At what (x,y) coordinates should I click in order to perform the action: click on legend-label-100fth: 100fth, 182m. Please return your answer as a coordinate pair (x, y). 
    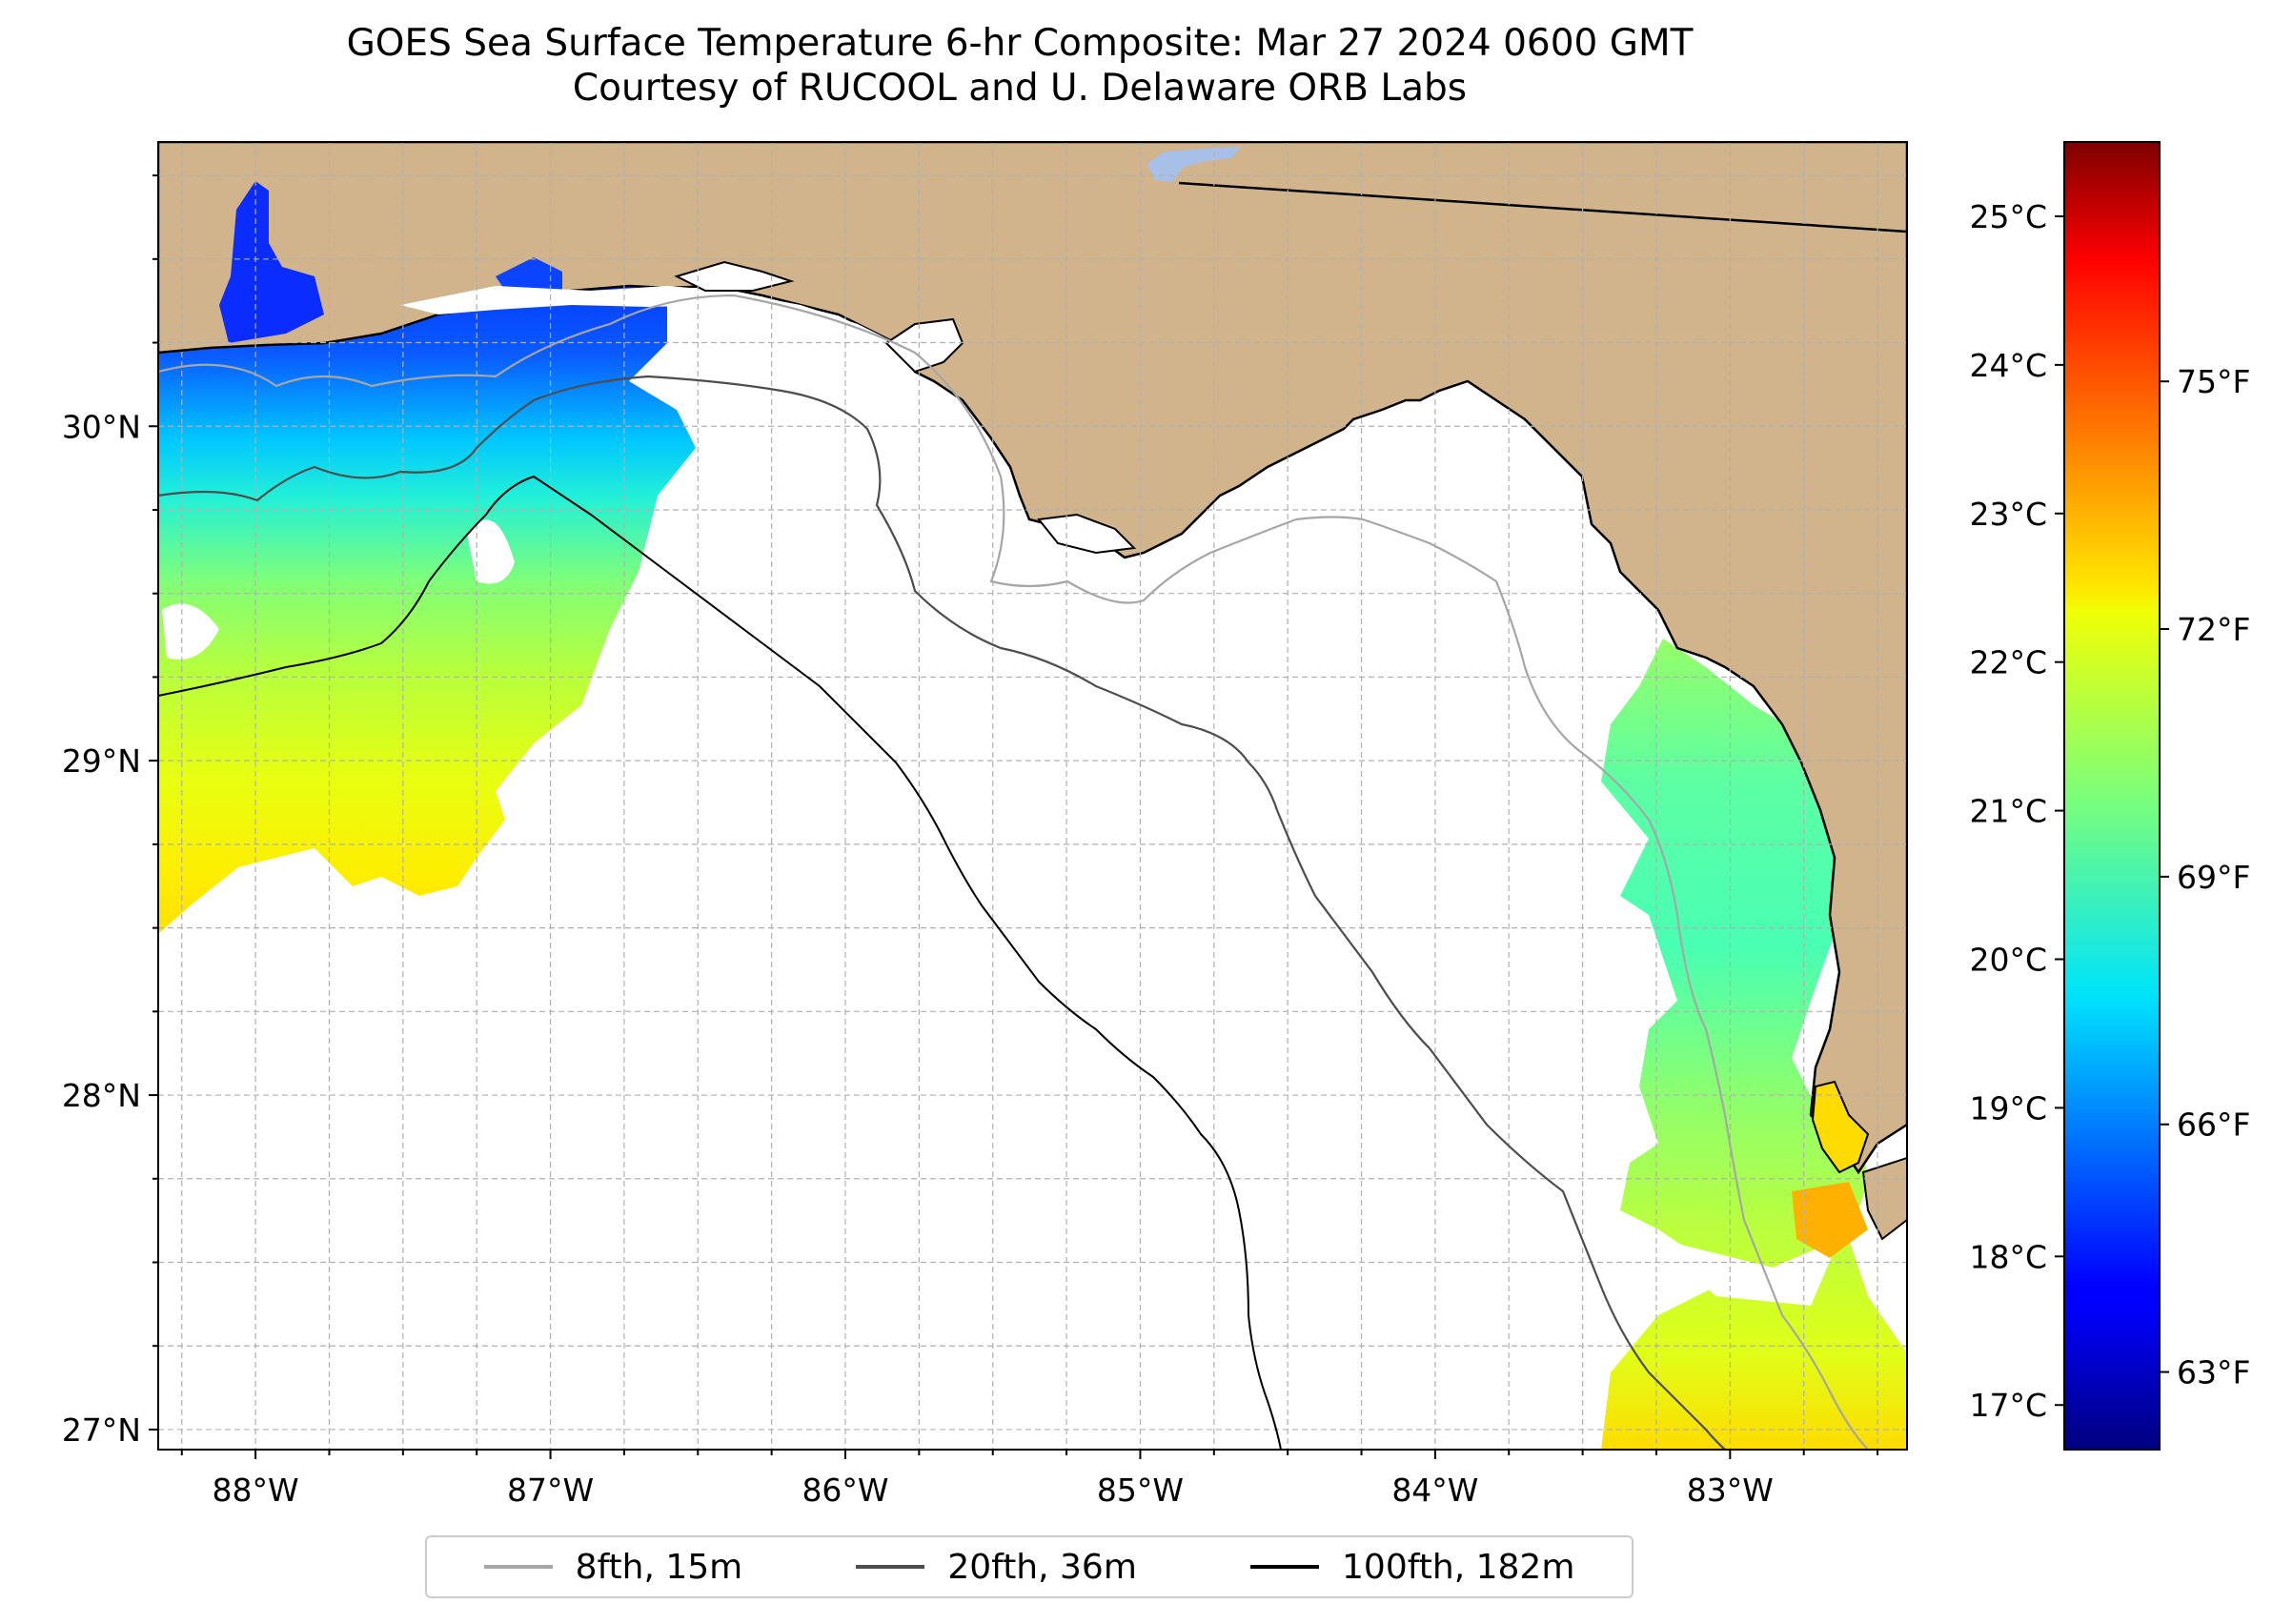
    Looking at the image, I should click on (1458, 1567).